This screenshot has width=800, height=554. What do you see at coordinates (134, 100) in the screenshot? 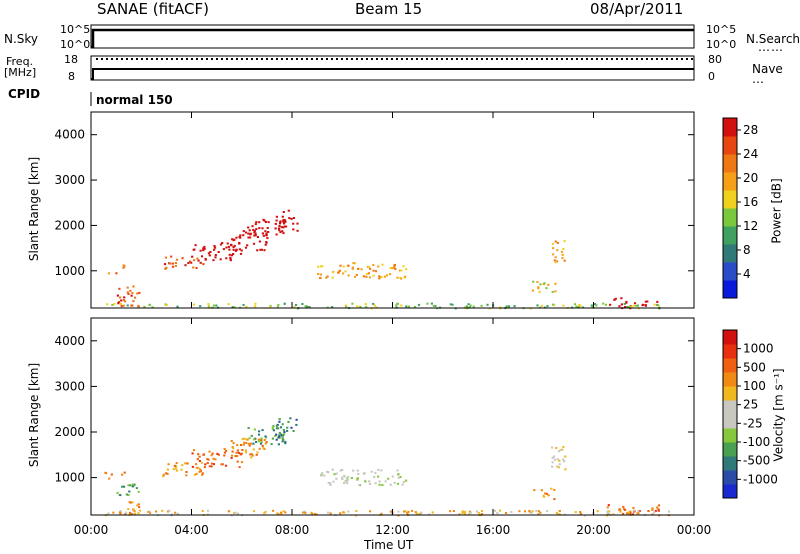
I see `cpid-value: normal 150` at bounding box center [134, 100].